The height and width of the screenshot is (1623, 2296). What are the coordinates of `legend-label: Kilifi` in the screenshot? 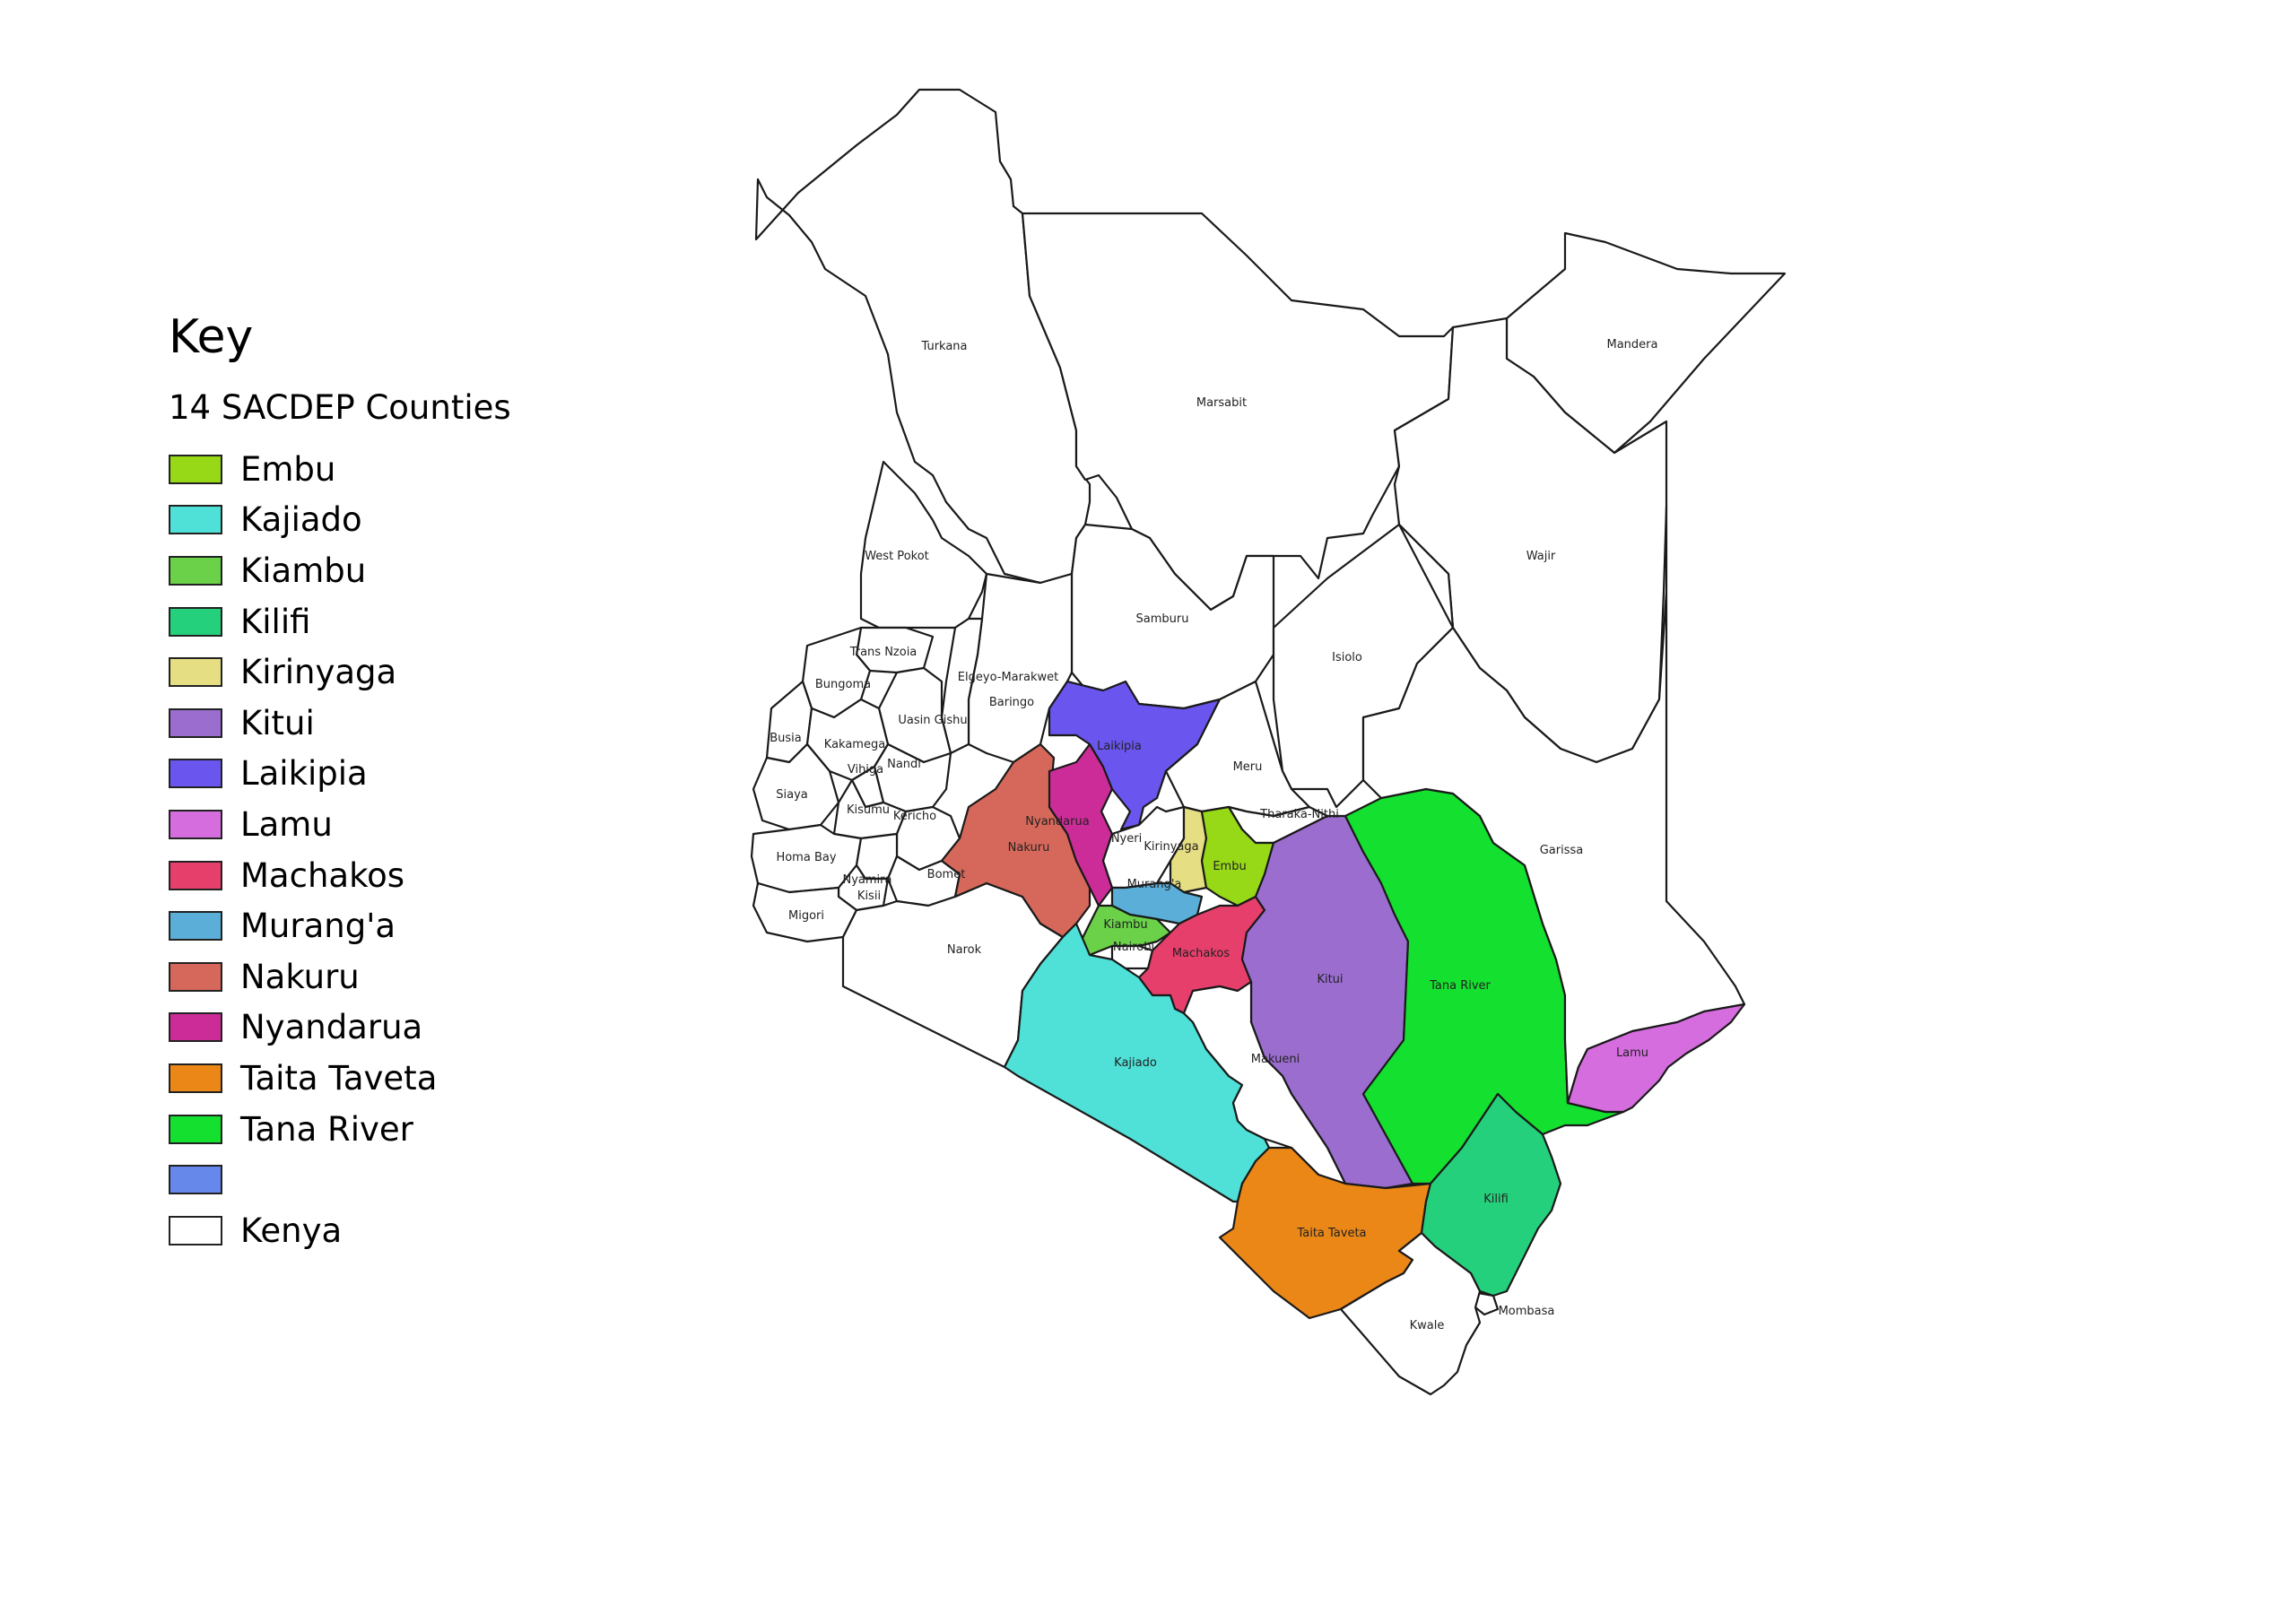 It's located at (275, 621).